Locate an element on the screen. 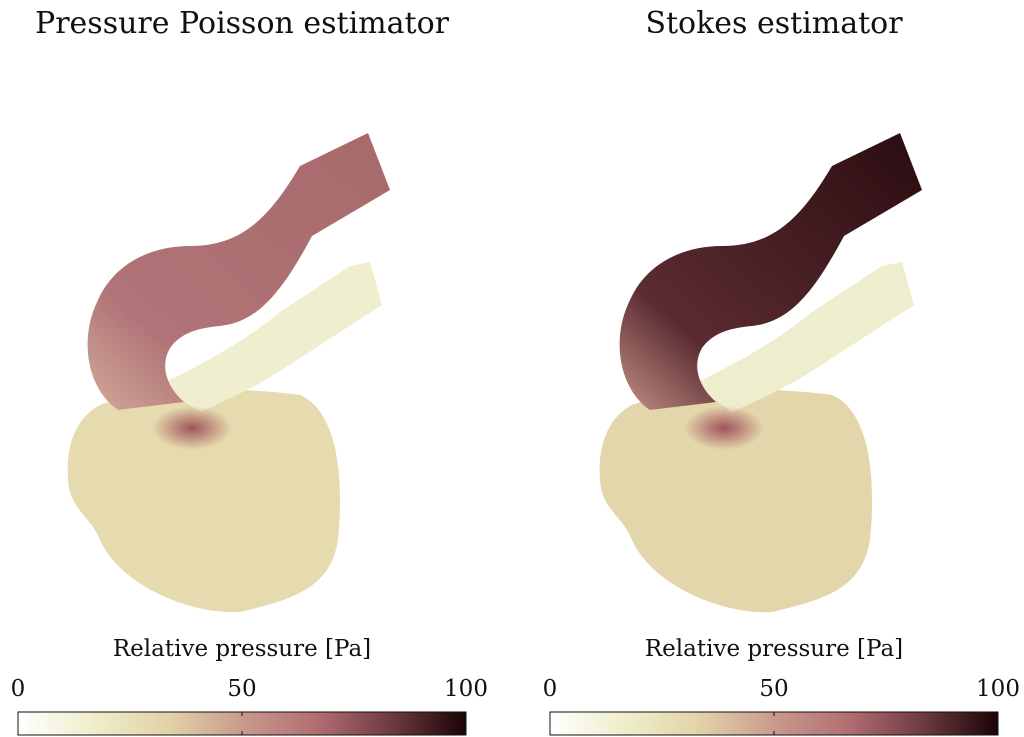 The width and height of the screenshot is (1024, 737). panel-title: Stokes estimator is located at coordinates (774, 23).